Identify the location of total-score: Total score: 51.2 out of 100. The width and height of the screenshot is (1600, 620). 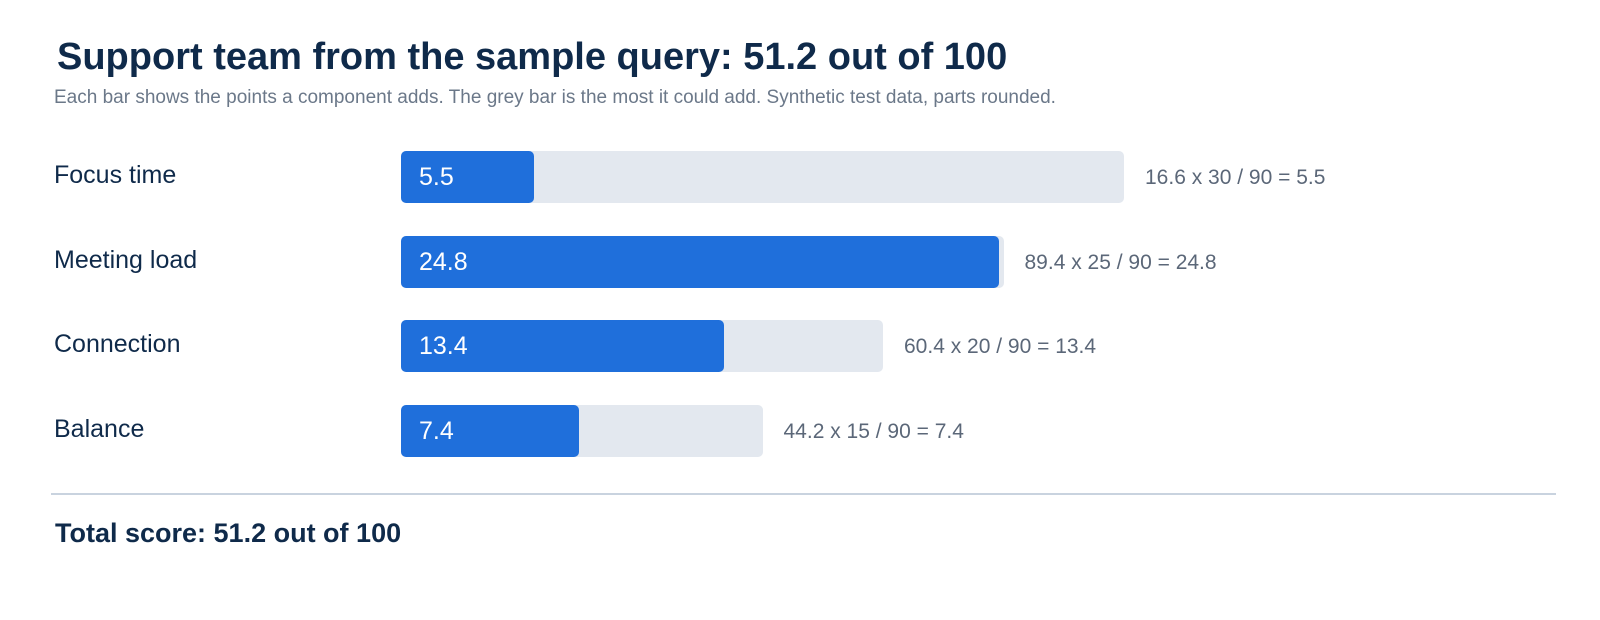
(228, 533).